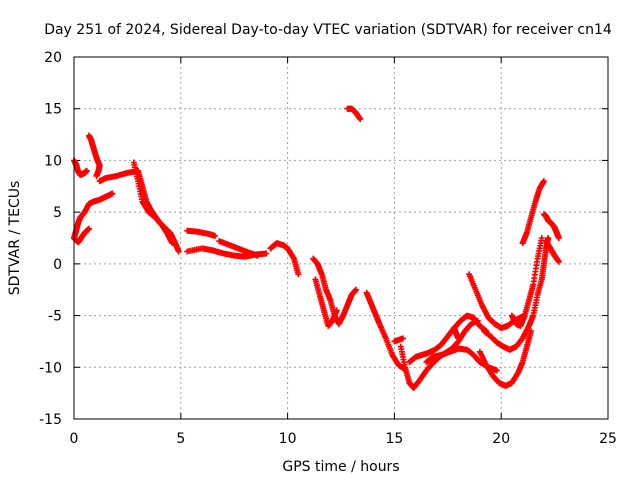  I want to click on y-tick-label: -5, so click(55, 317).